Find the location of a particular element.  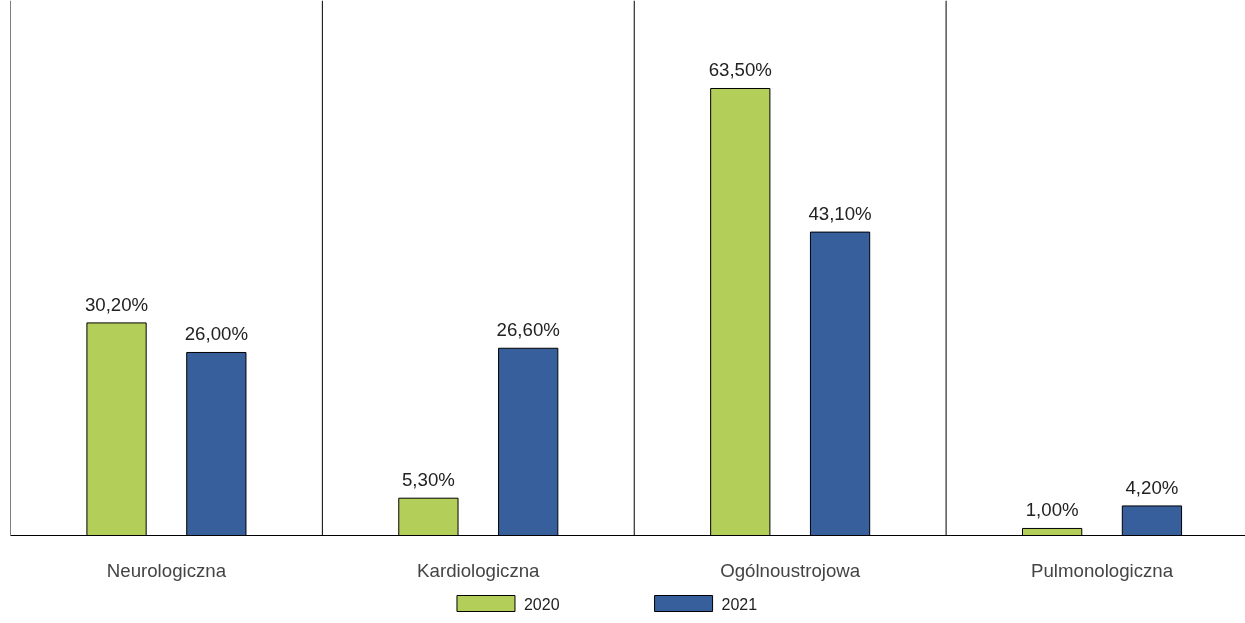

data-label: 26,00% is located at coordinates (216, 334).